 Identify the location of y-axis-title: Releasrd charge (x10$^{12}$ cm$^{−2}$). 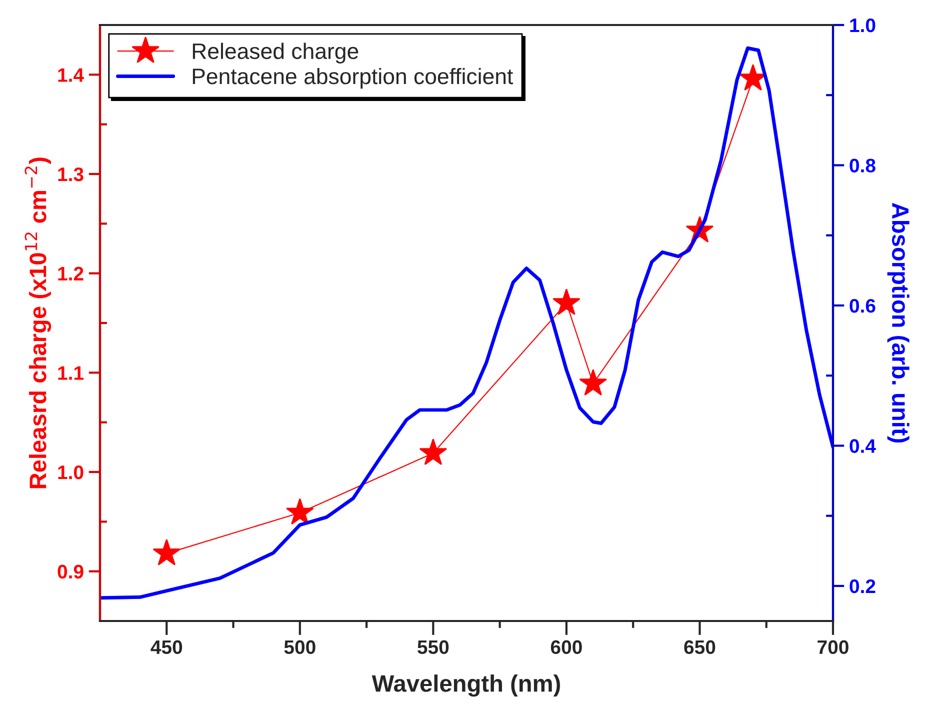
(38, 323).